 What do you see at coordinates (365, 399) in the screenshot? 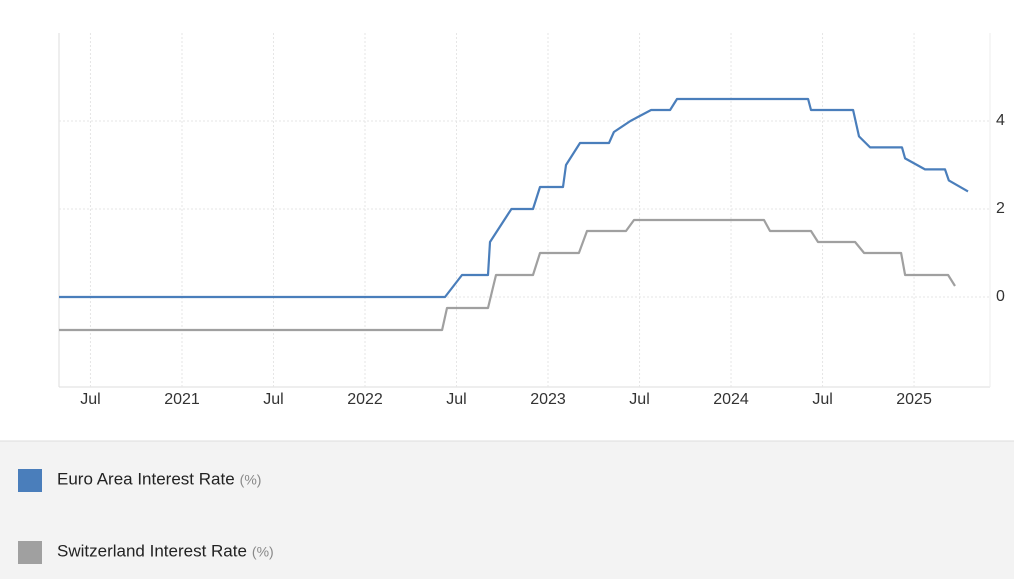
I see `x-tick-label: 2022` at bounding box center [365, 399].